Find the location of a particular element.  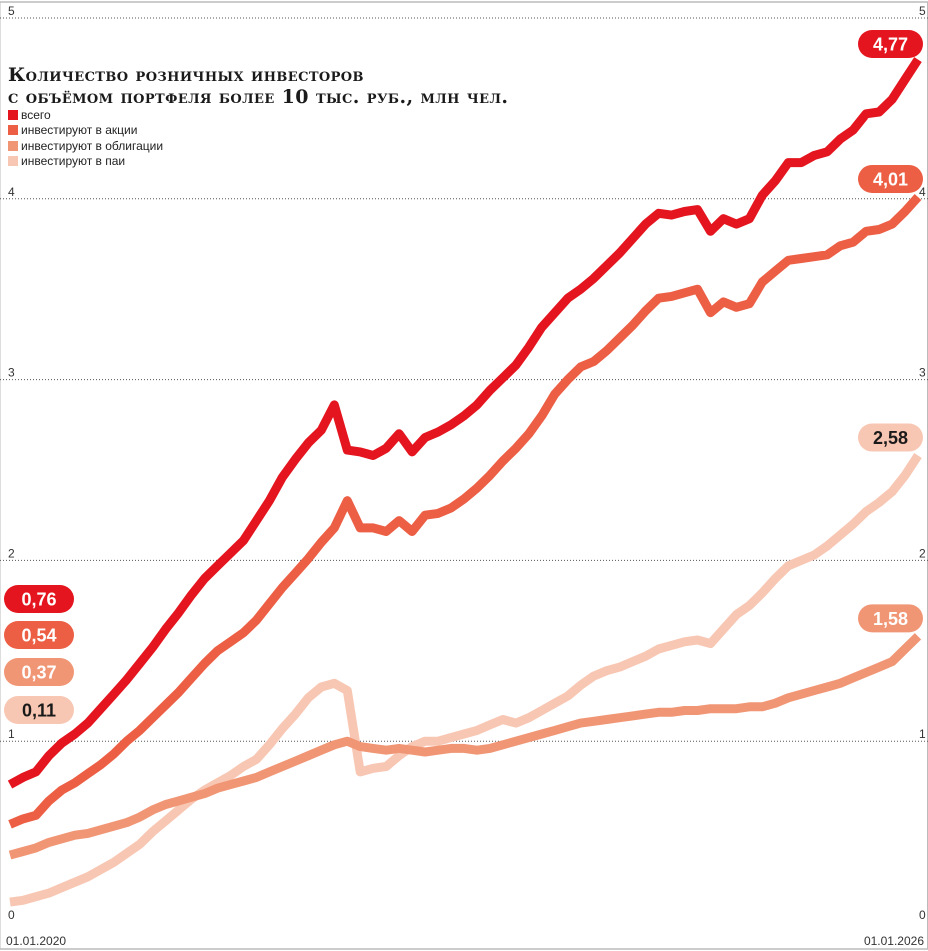

y-tick-right-2: 2 is located at coordinates (922, 553).